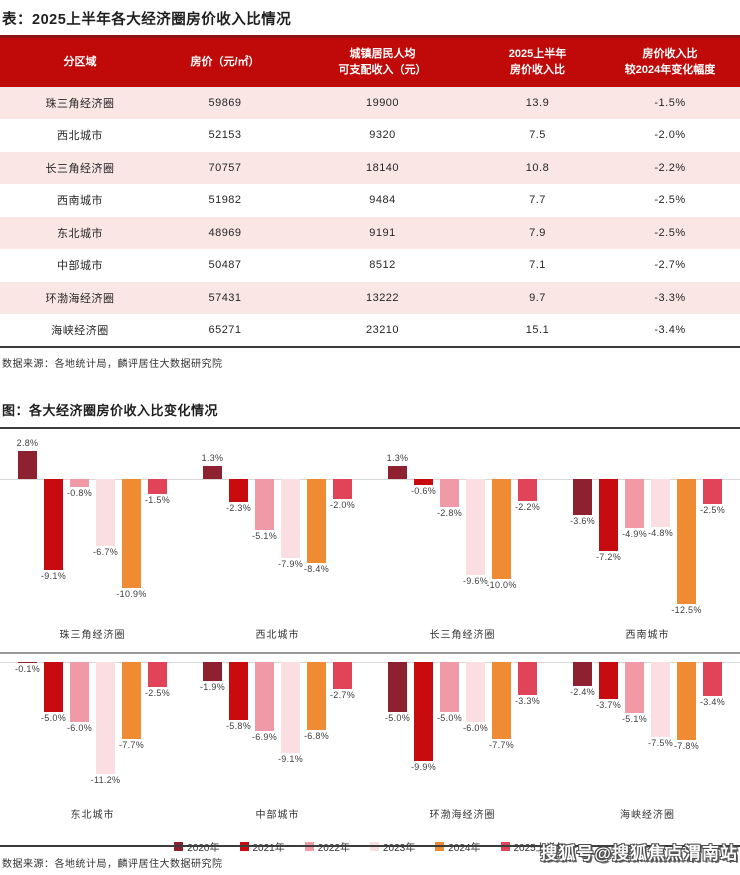 The image size is (740, 875). What do you see at coordinates (80, 266) in the screenshot?
I see `table-cell: 中部城市` at bounding box center [80, 266].